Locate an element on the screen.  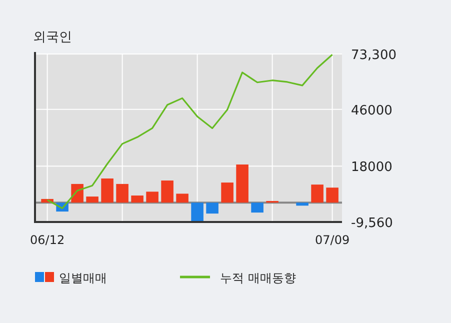
chart-title: 외국인 is located at coordinates (52, 37).